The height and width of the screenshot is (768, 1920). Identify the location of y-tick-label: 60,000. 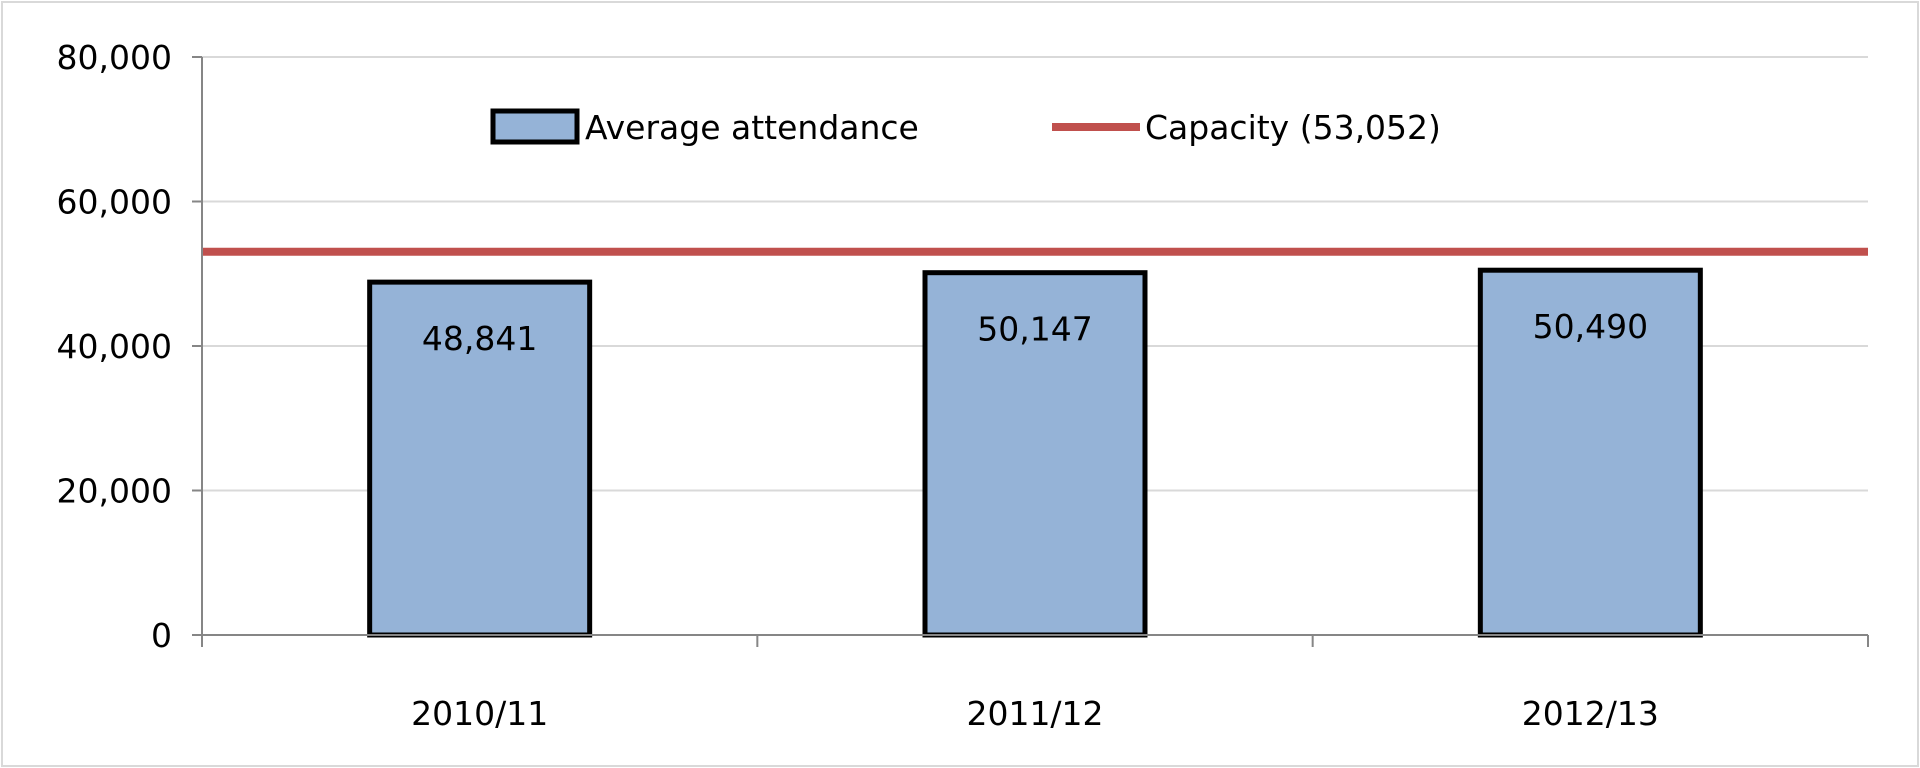
(114, 202).